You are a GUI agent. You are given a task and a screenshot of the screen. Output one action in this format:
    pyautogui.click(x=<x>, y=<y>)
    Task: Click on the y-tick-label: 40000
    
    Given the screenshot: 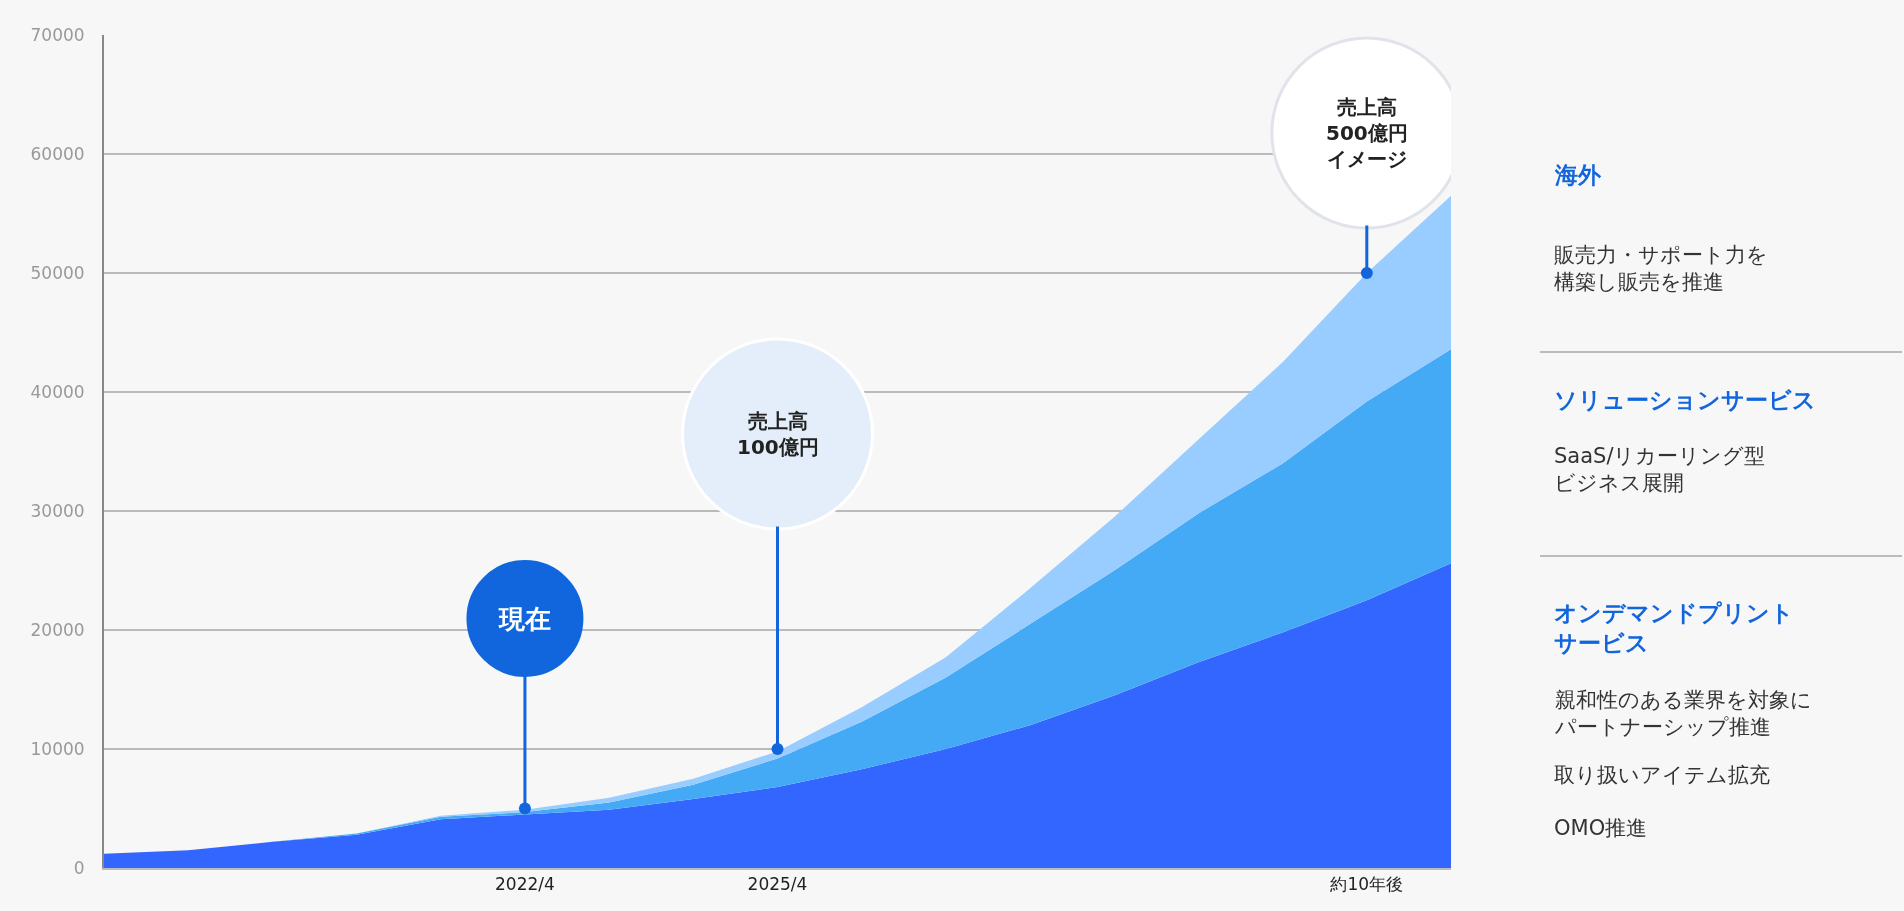 What is the action you would take?
    pyautogui.click(x=57, y=391)
    